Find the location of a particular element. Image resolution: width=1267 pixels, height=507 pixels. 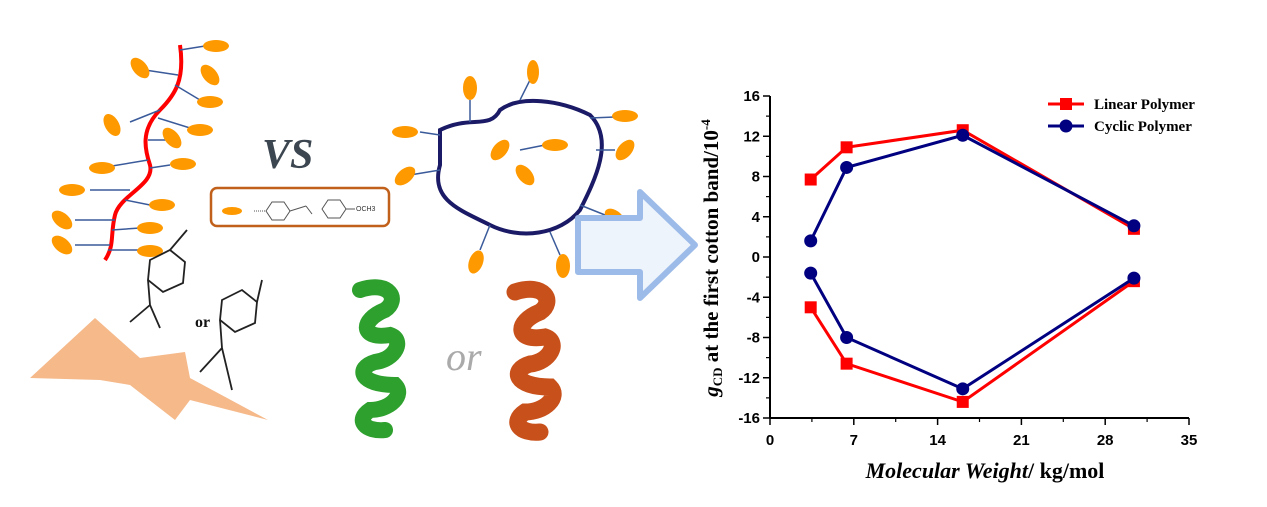

helix-left-drawing is located at coordinates (379, 359).